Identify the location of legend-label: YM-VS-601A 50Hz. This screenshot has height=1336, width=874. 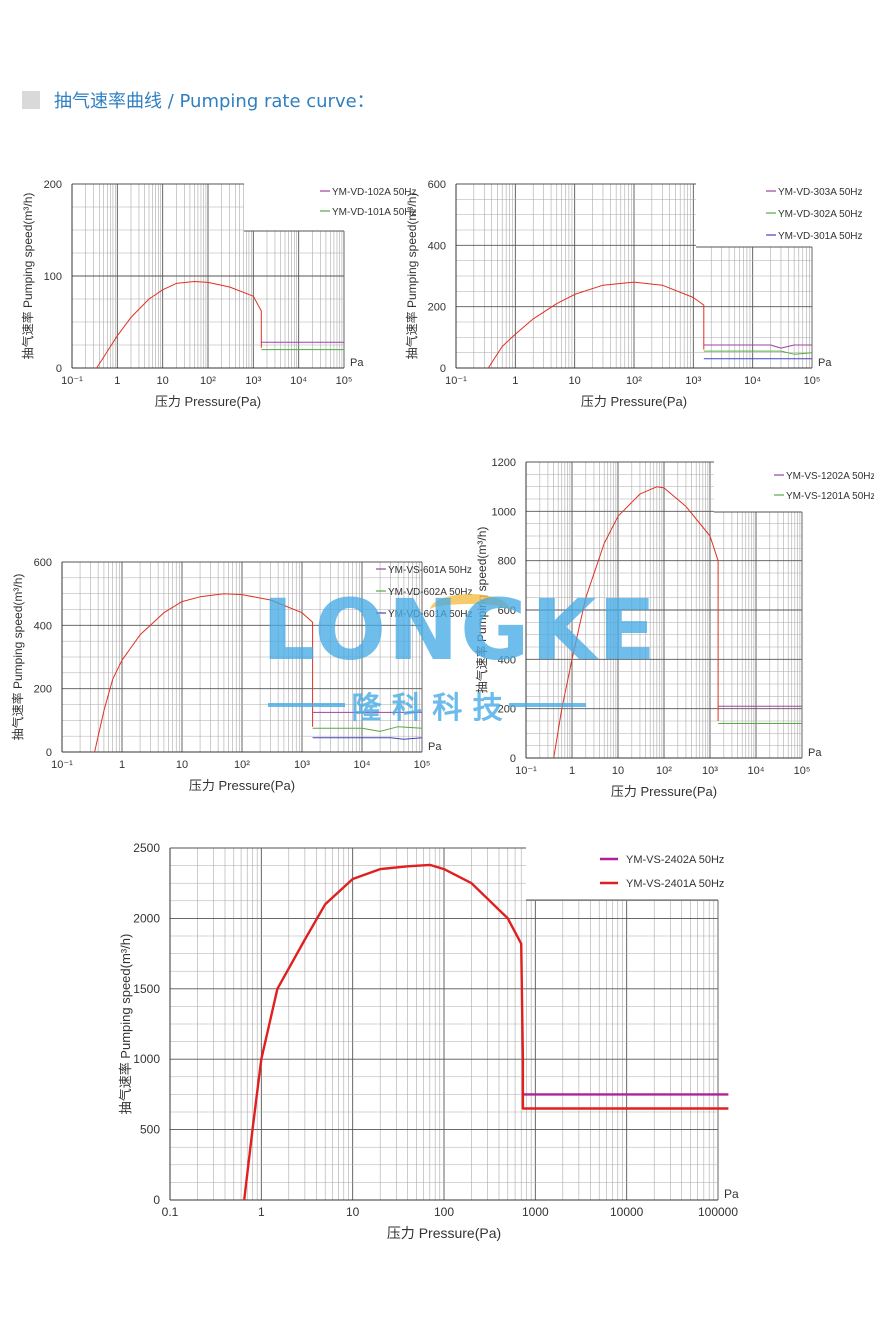
(430, 570).